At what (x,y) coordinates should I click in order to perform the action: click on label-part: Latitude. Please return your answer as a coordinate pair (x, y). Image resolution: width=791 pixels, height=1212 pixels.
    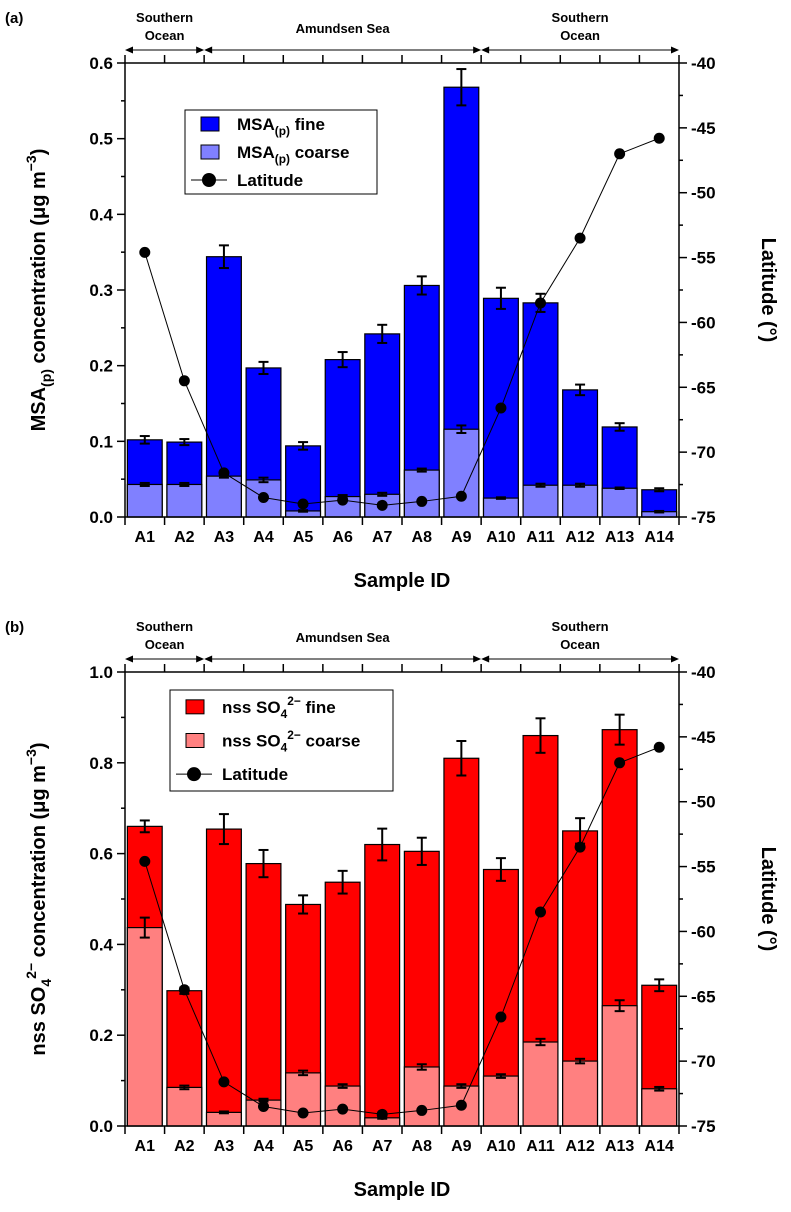
    Looking at the image, I should click on (270, 180).